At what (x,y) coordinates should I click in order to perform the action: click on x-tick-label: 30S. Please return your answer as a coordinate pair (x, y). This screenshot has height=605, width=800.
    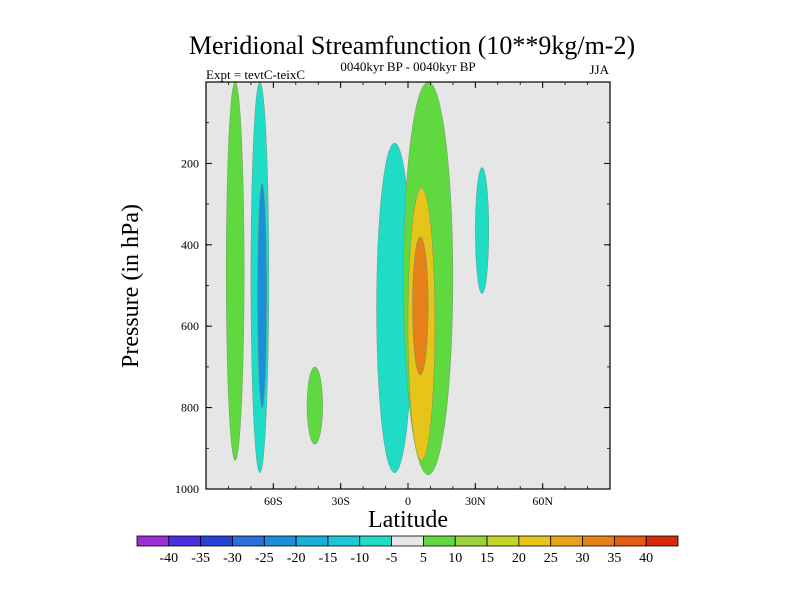
    Looking at the image, I should click on (340, 501).